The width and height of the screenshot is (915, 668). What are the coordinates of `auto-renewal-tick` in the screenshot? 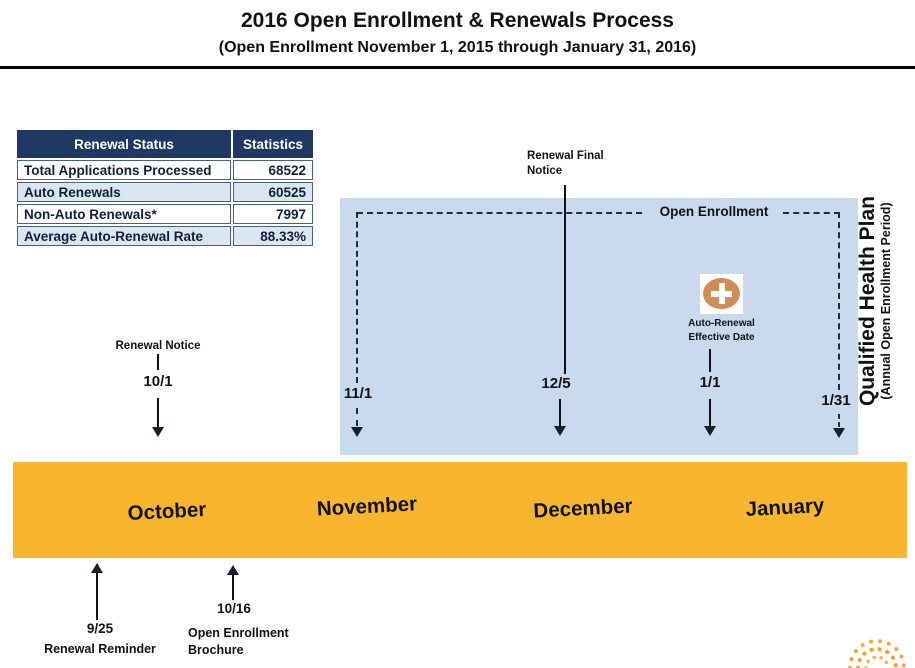 It's located at (710, 360).